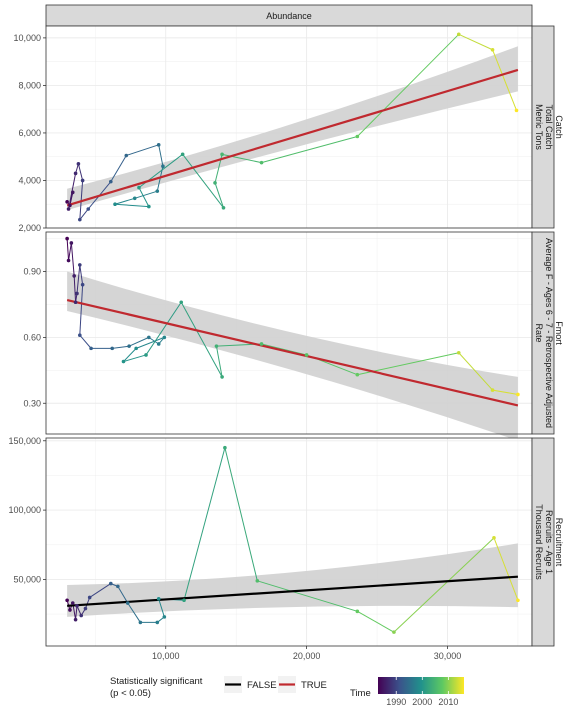  What do you see at coordinates (539, 127) in the screenshot?
I see `strip-label-line: Metric Tons` at bounding box center [539, 127].